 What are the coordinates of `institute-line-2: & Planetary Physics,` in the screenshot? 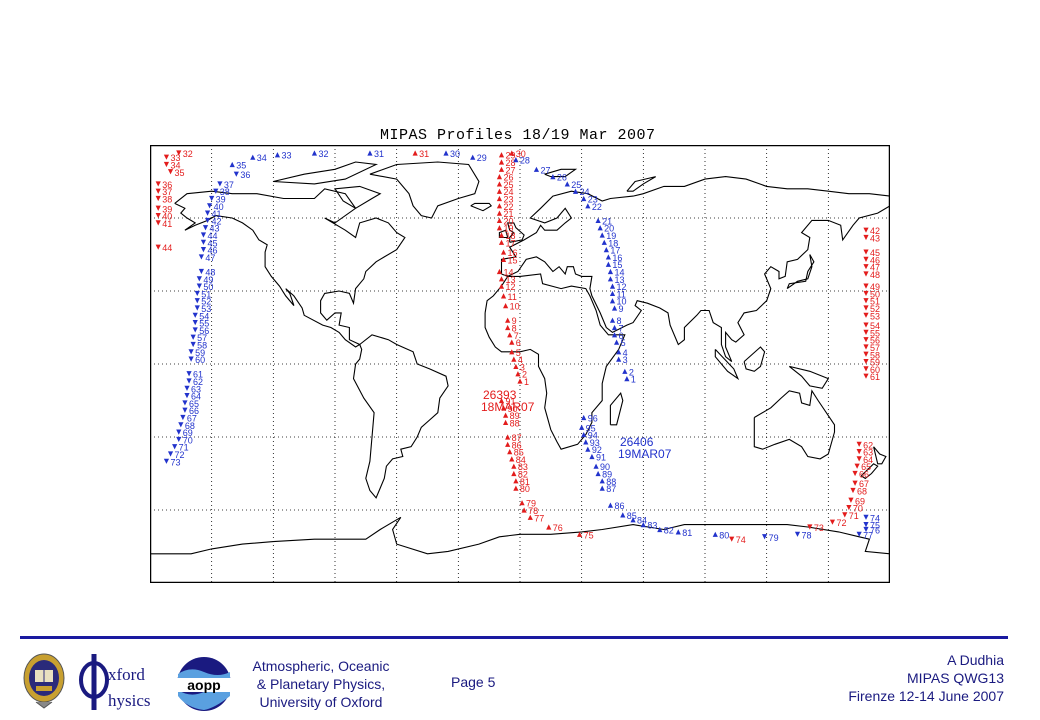 It's located at (321, 684).